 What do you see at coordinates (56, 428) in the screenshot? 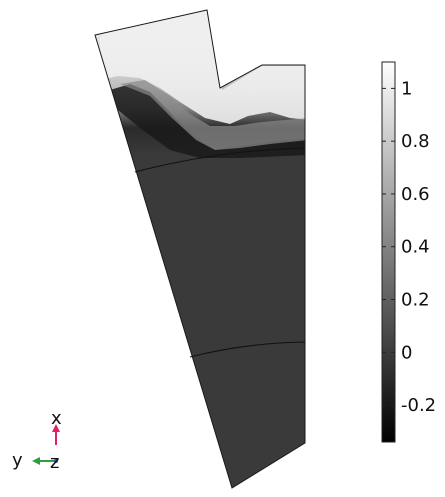
I see `x-axis-arrowhead` at bounding box center [56, 428].